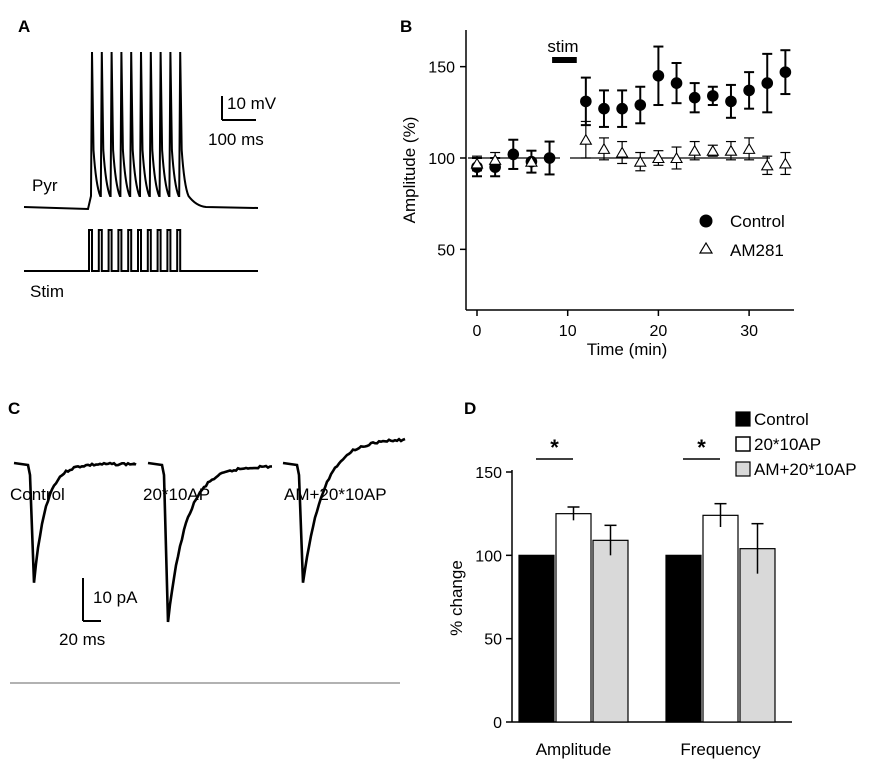 The image size is (892, 769). I want to click on ap-current-trace, so click(210, 542).